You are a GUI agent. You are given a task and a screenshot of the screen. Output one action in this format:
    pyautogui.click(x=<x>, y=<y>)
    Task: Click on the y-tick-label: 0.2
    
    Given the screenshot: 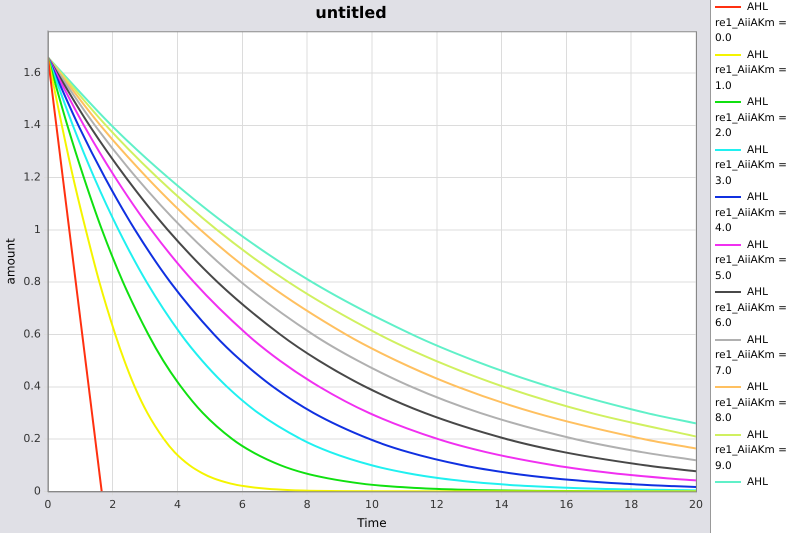 What is the action you would take?
    pyautogui.click(x=32, y=438)
    